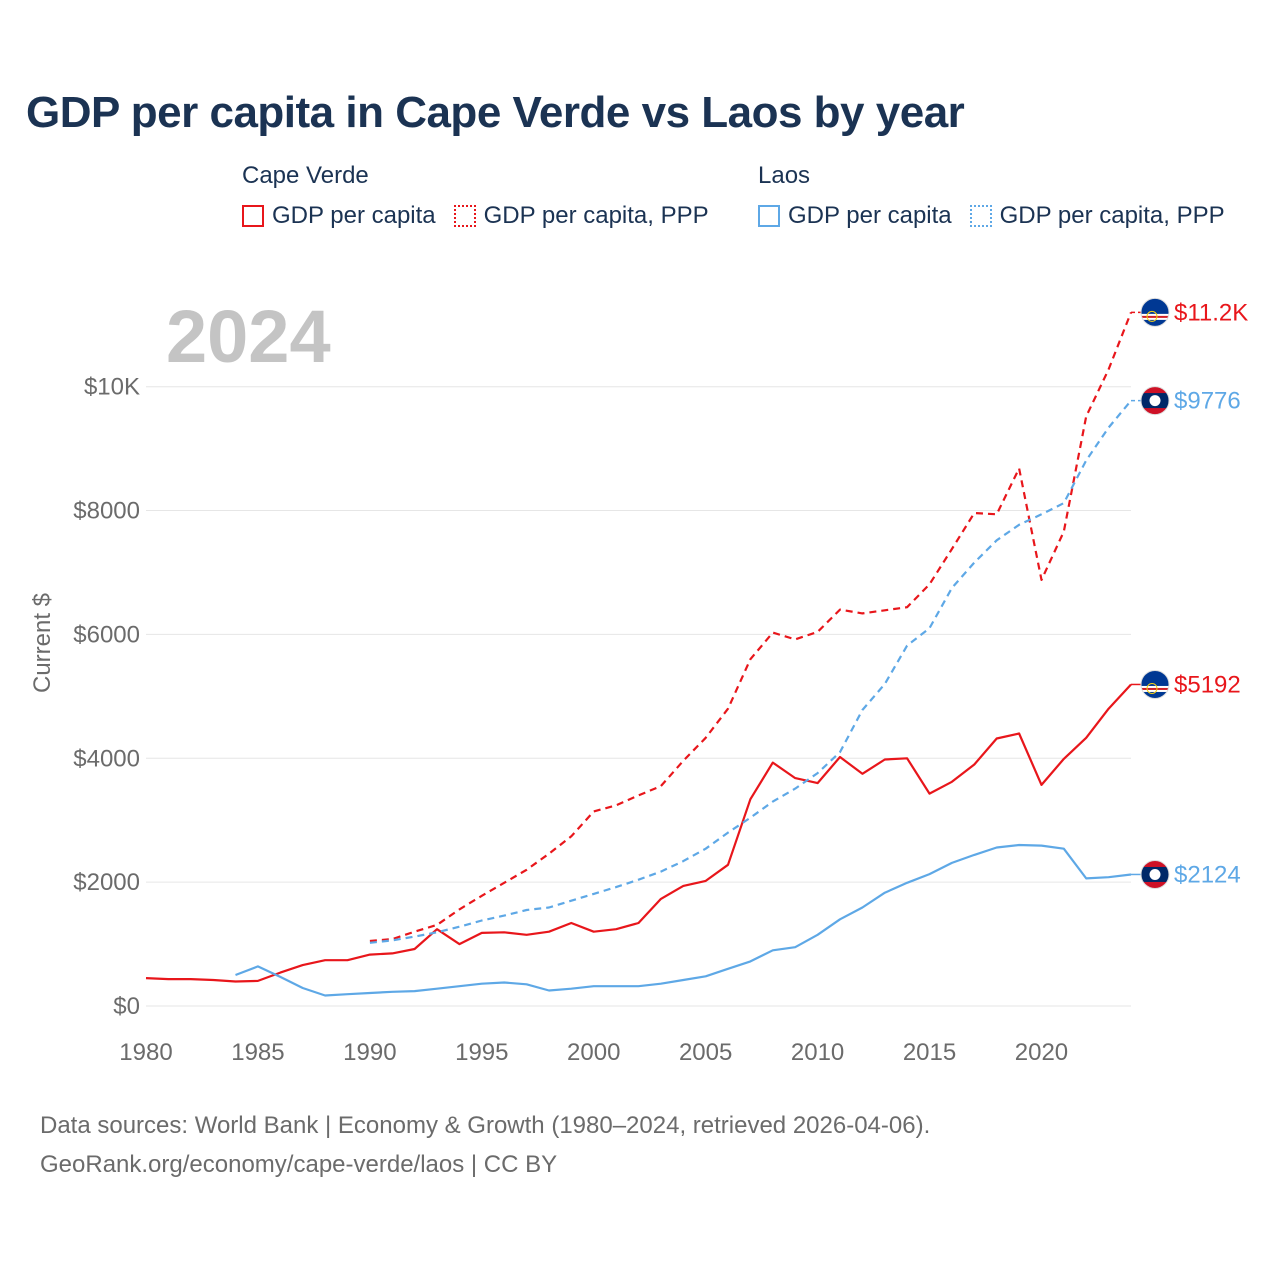 The width and height of the screenshot is (1280, 1280). Describe the element at coordinates (929, 1052) in the screenshot. I see `x-tick-label: 2015` at that location.